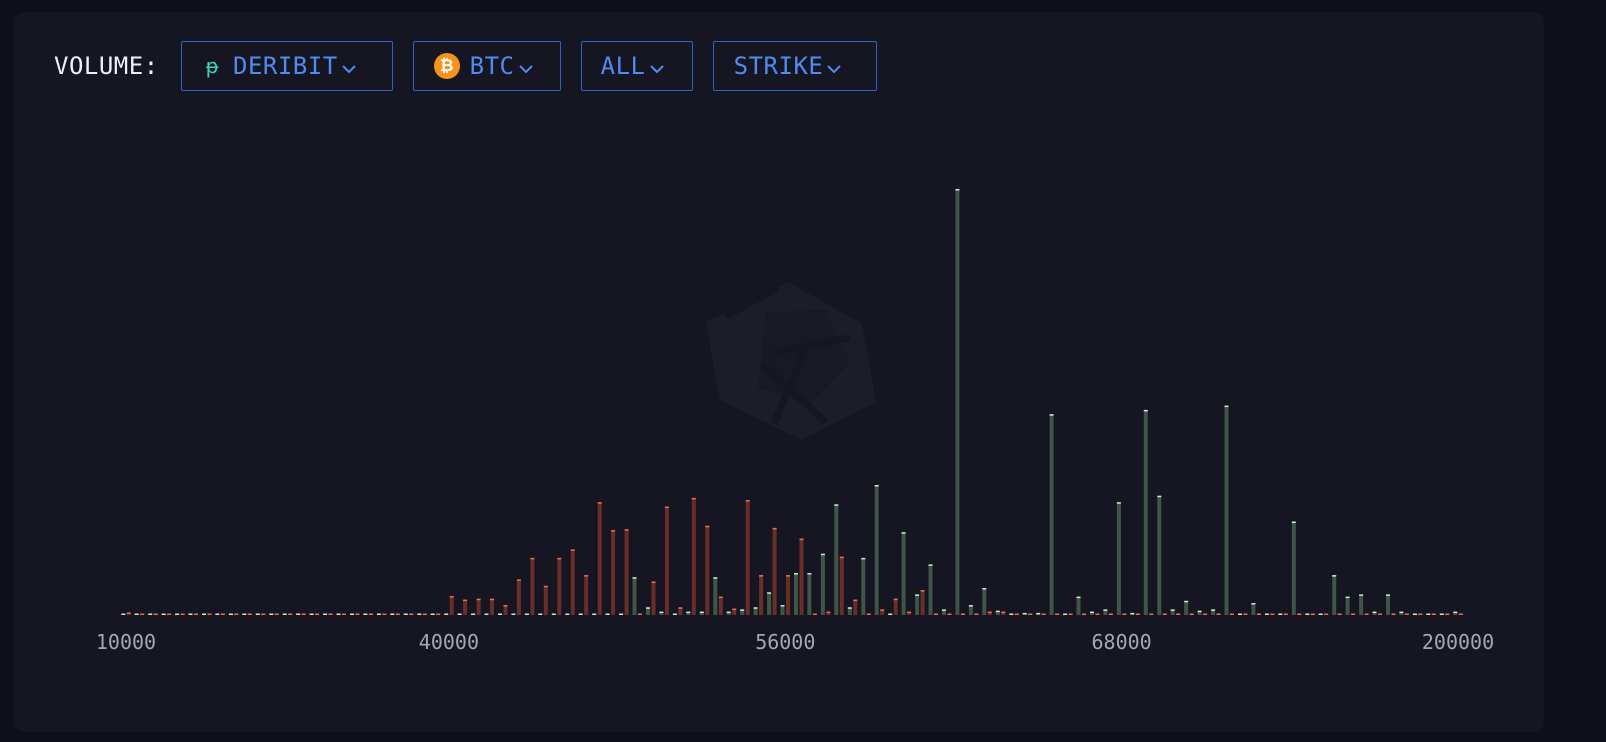  Describe the element at coordinates (636, 66) in the screenshot. I see `period-dropdown: ALL` at that location.